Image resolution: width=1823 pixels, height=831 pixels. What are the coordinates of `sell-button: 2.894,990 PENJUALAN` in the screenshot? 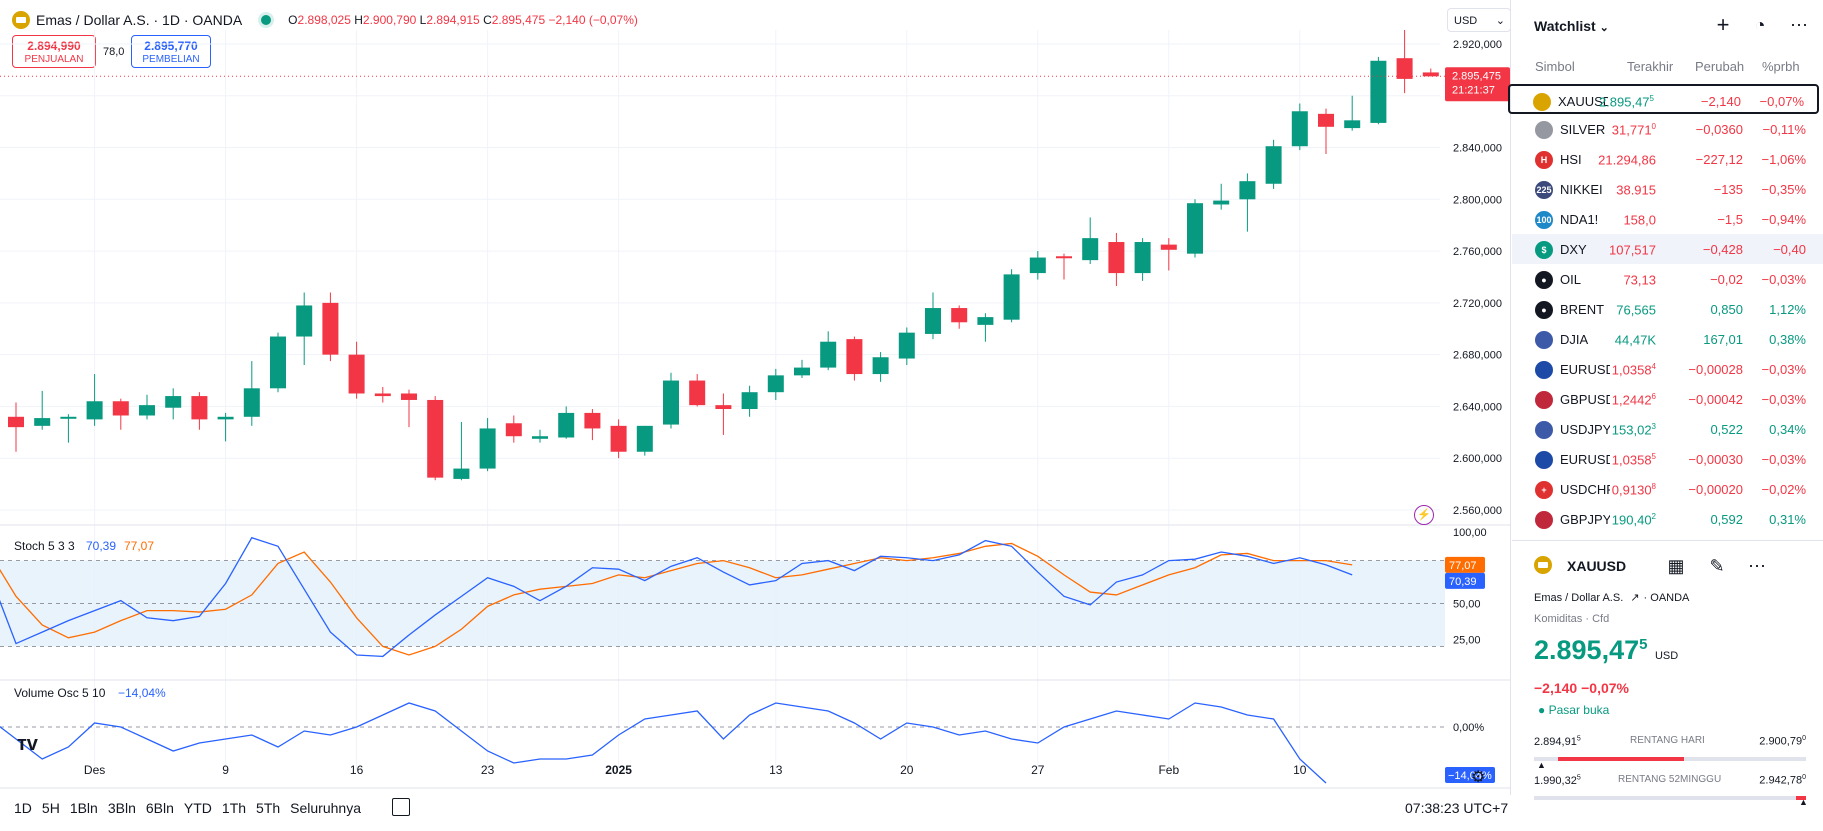 It's located at (54, 51).